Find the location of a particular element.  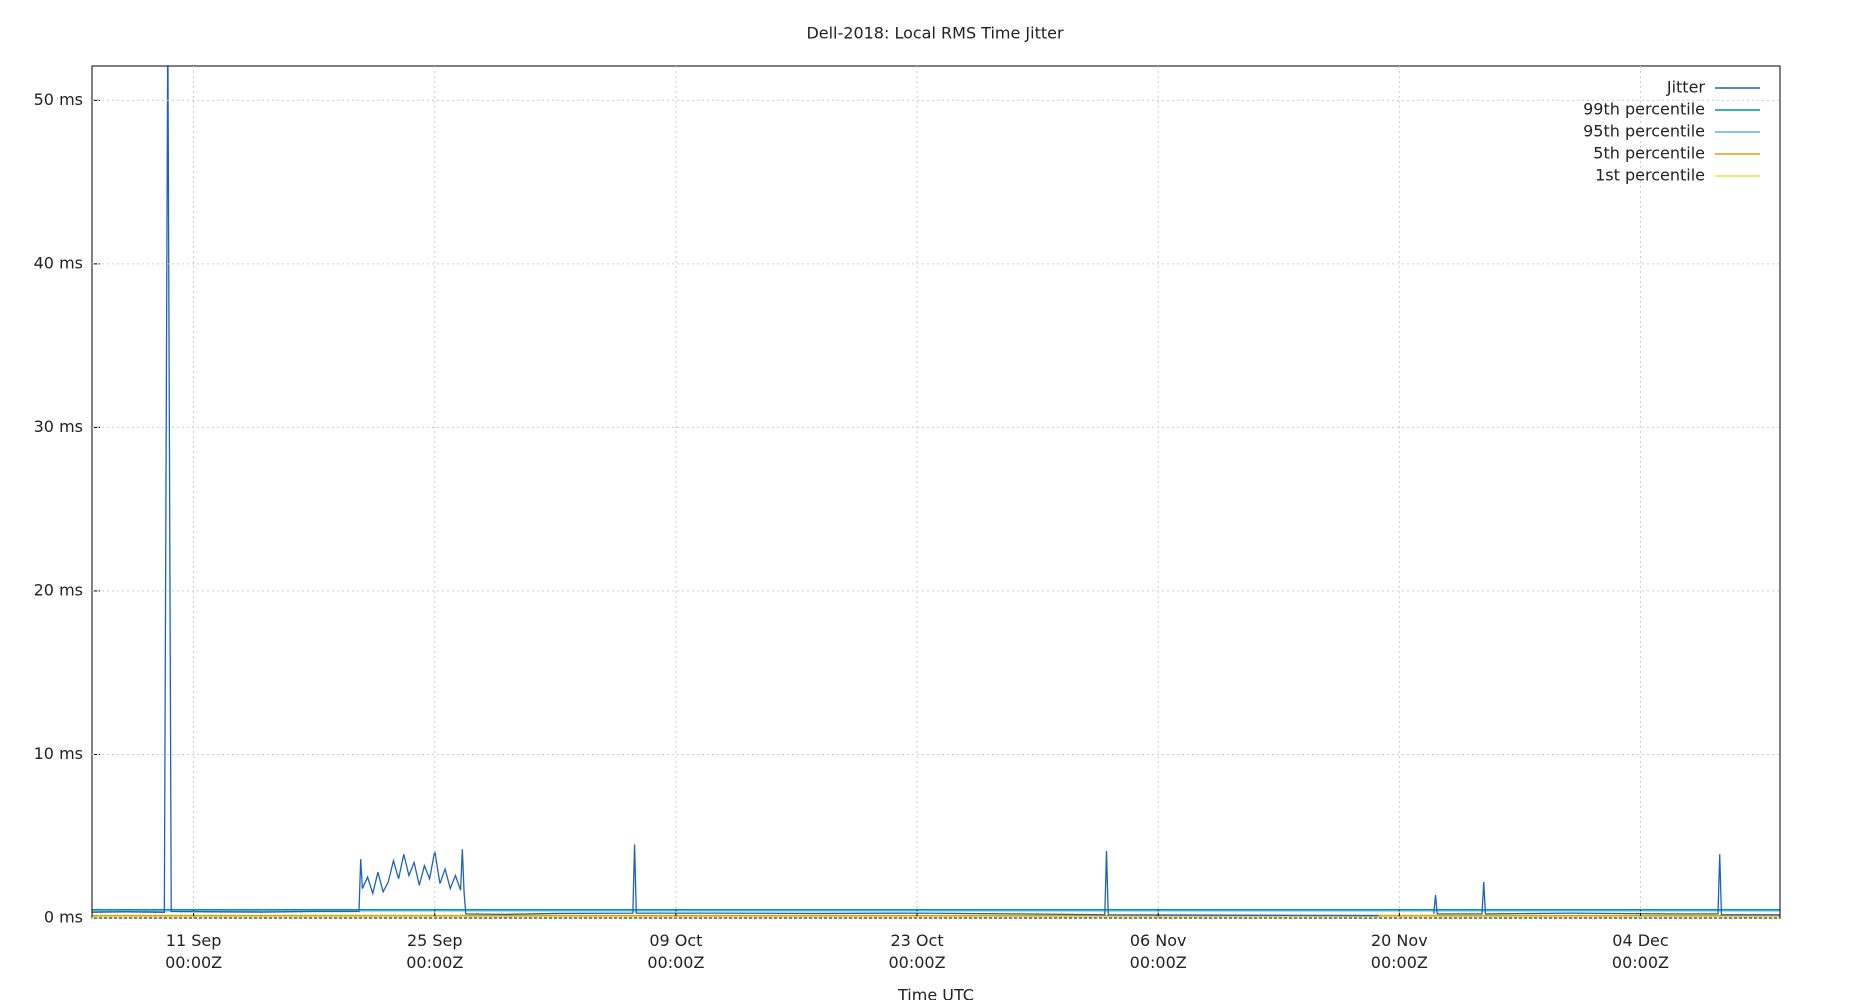

y-tick-label: 20 ms is located at coordinates (58, 589).